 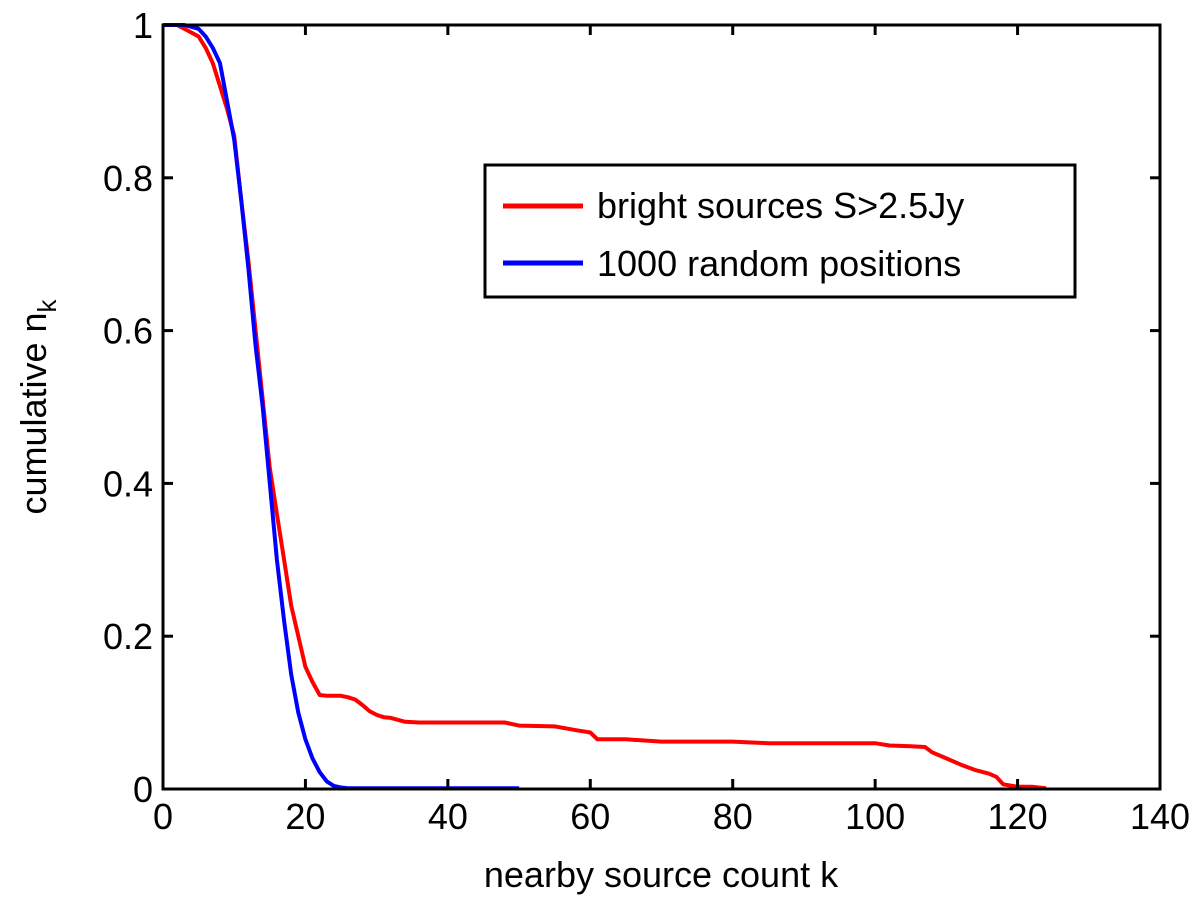 I want to click on x-tick-label: 20, so click(x=305, y=816).